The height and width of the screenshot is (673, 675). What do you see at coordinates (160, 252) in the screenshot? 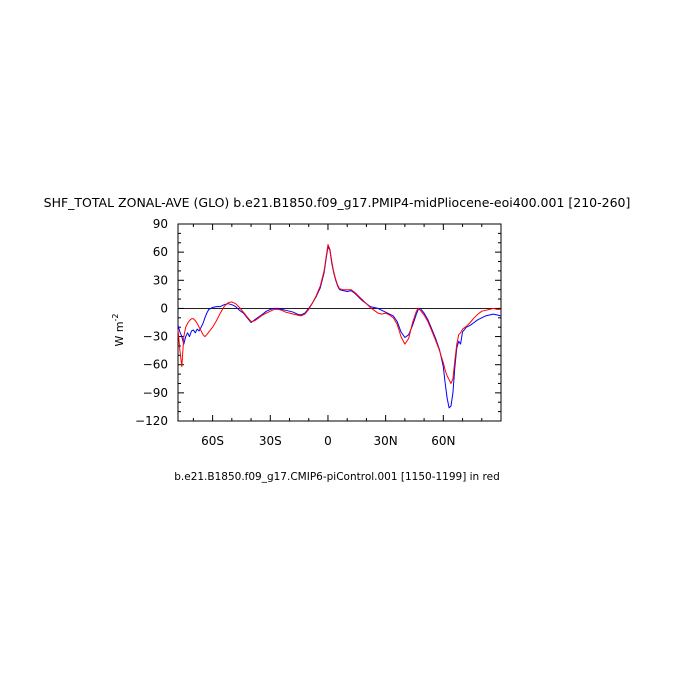
I see `y-tick-label: 60` at bounding box center [160, 252].